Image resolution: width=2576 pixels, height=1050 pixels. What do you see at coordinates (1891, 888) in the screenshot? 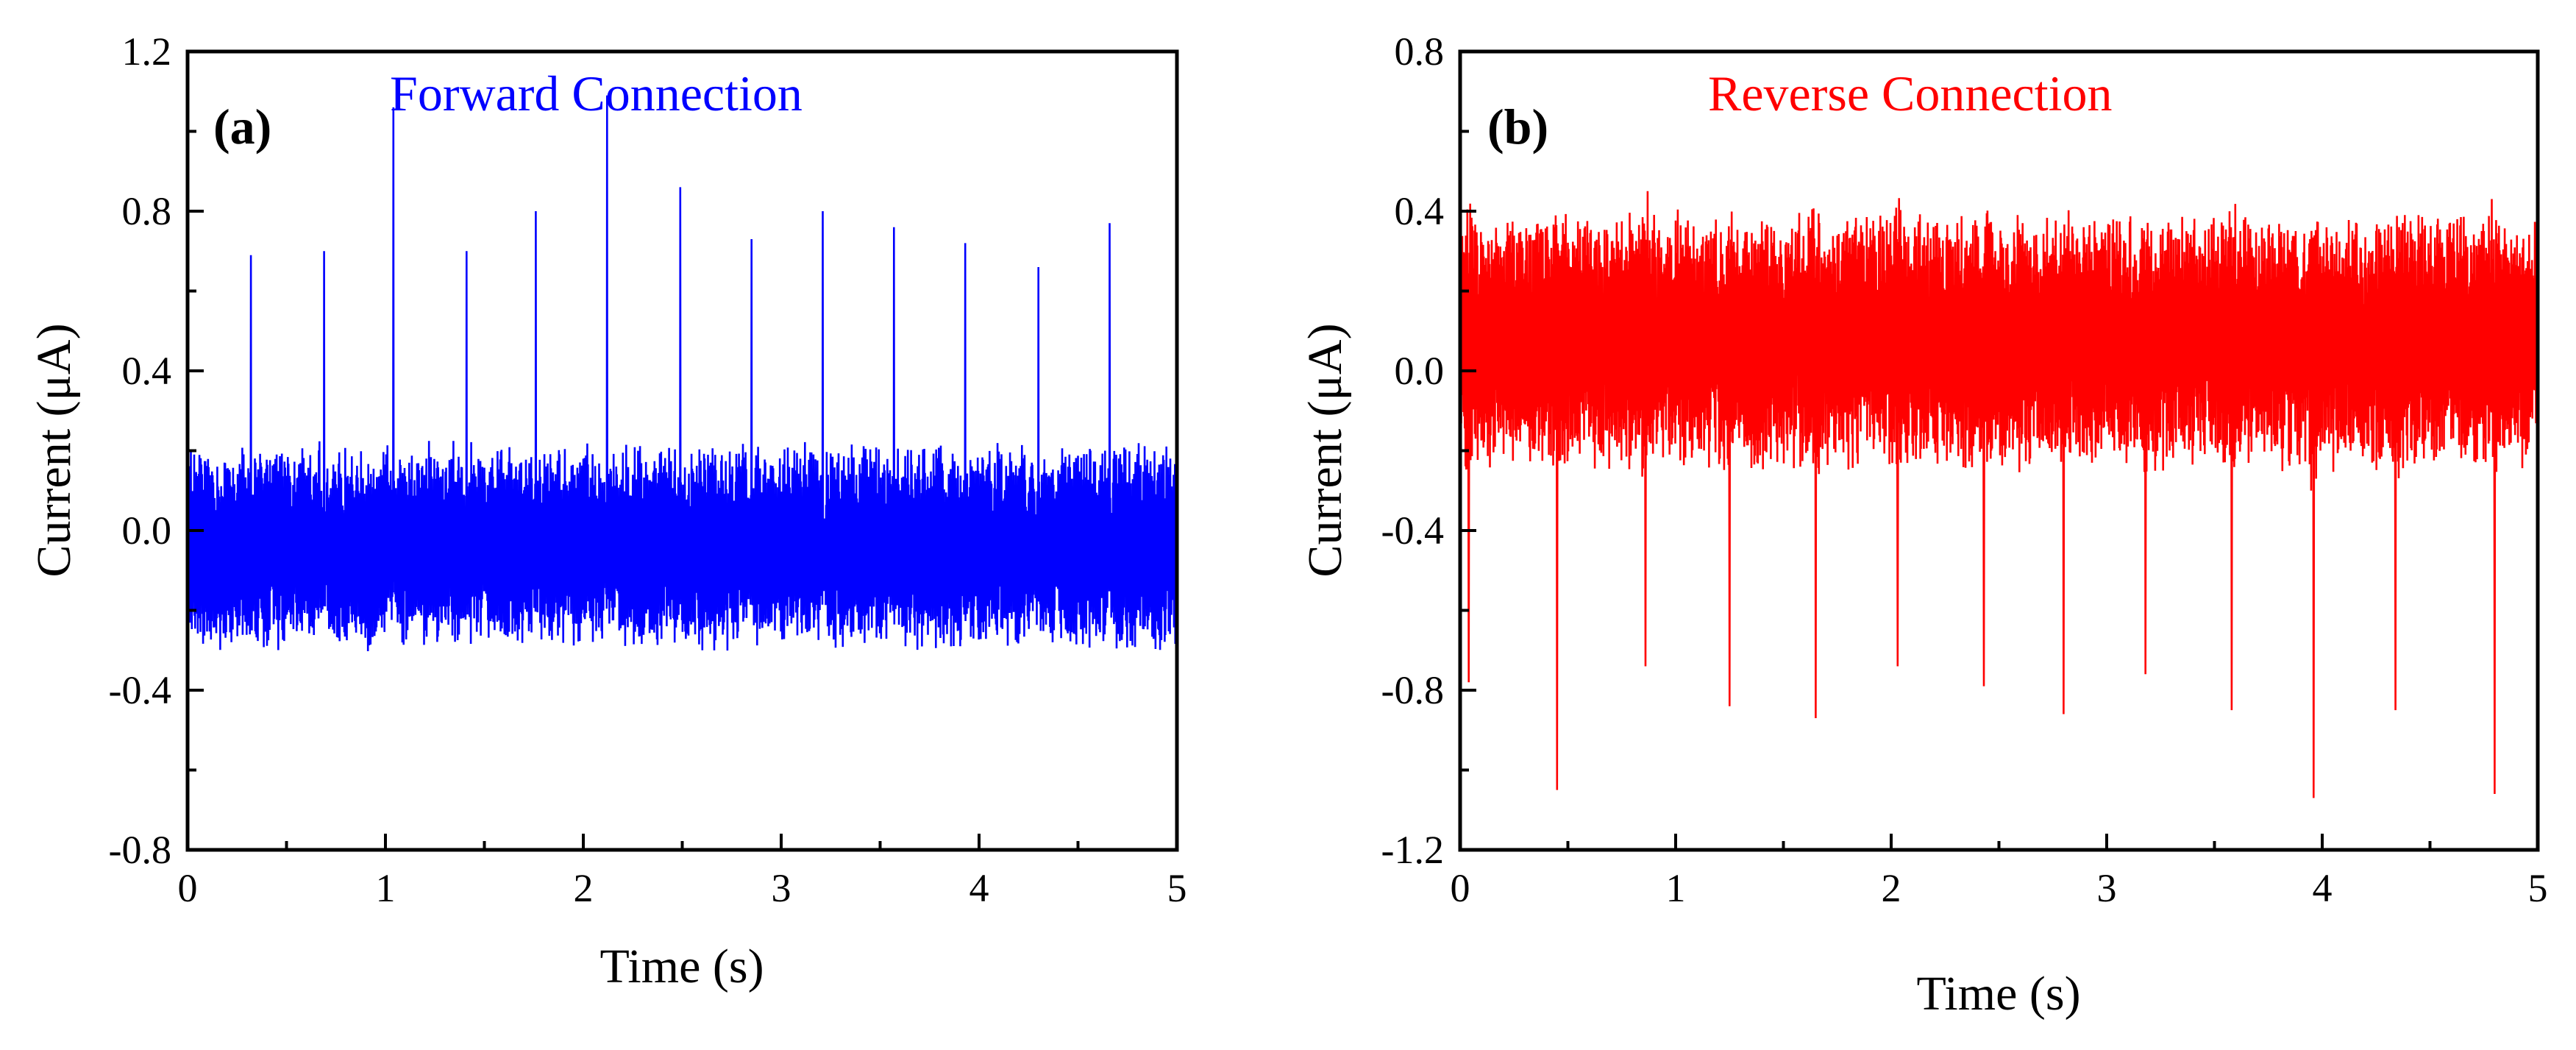
I see `reverse-x-tick-label: 2` at bounding box center [1891, 888].